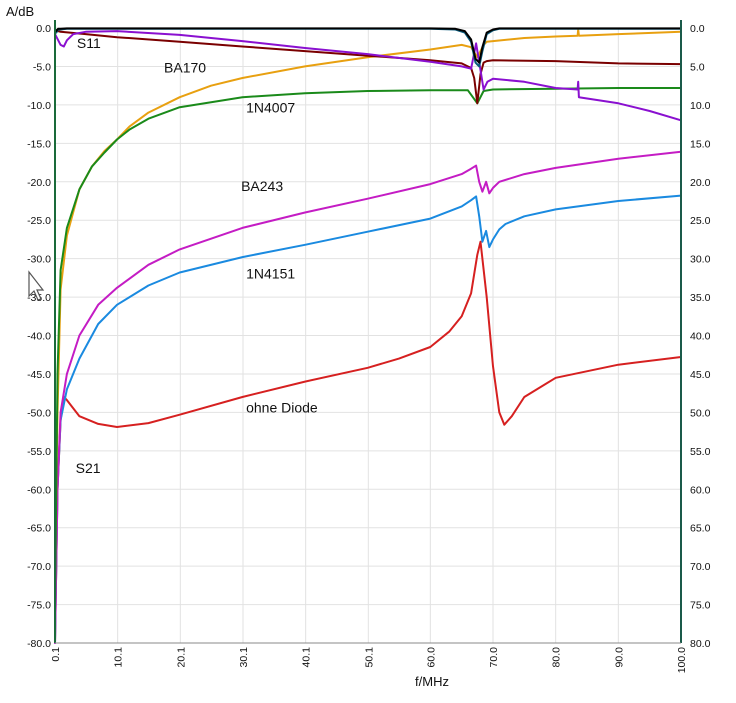 The image size is (736, 703). Describe the element at coordinates (700, 413) in the screenshot. I see `y-tick-label-right: 50.0` at that location.